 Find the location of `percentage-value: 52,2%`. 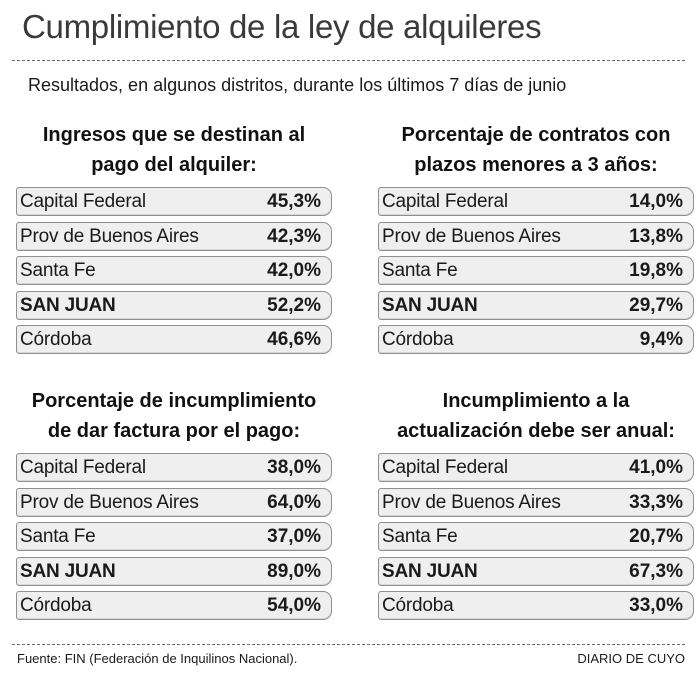

percentage-value: 52,2% is located at coordinates (294, 305).